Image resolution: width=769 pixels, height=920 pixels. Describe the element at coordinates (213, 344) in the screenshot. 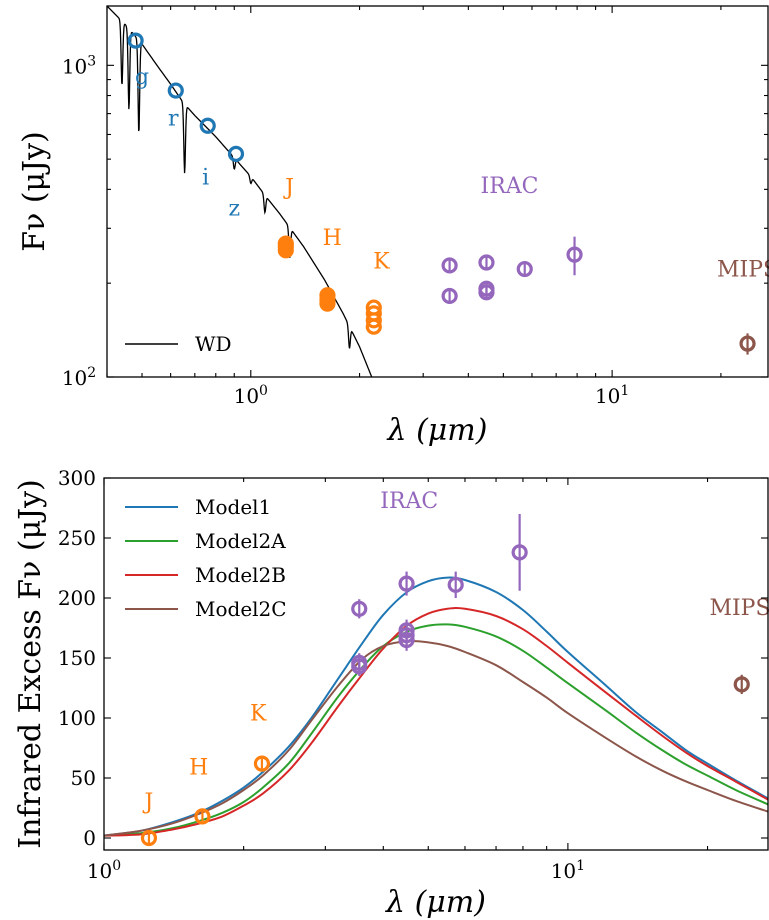

I see `legend-label: WD` at that location.